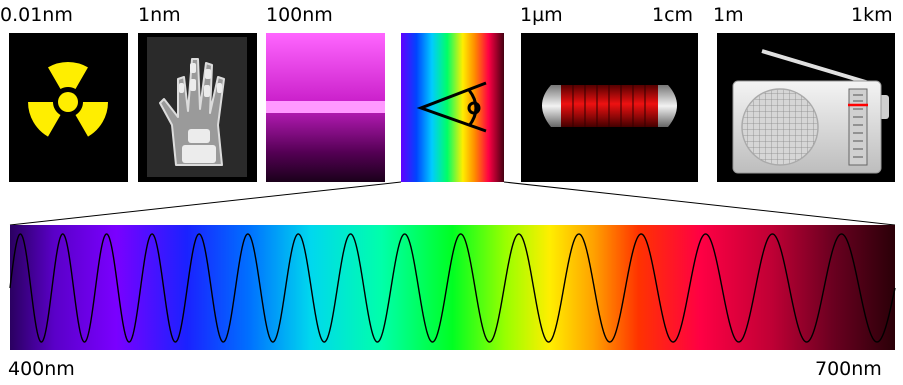 Image resolution: width=903 pixels, height=385 pixels. What do you see at coordinates (848, 369) in the screenshot?
I see `label-700nm: 700nm` at bounding box center [848, 369].